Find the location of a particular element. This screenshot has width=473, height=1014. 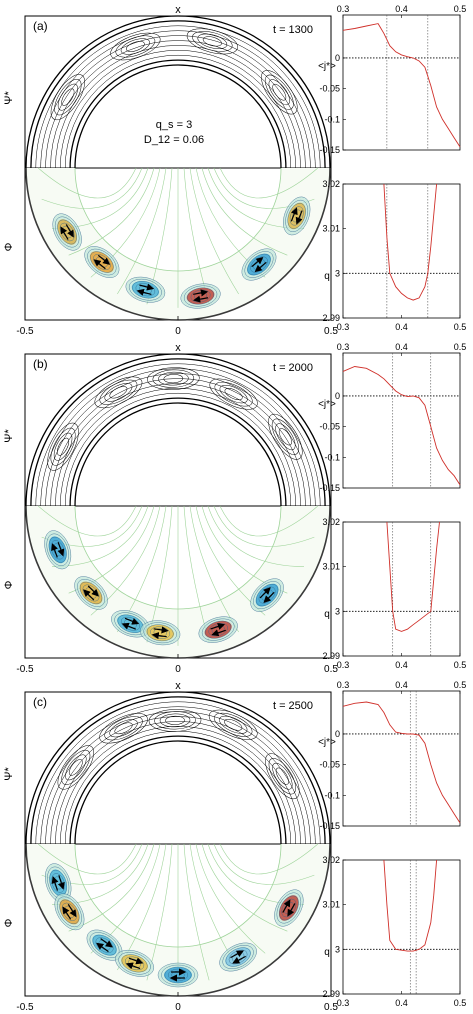

vortex-core is located at coordinates (267, 595).